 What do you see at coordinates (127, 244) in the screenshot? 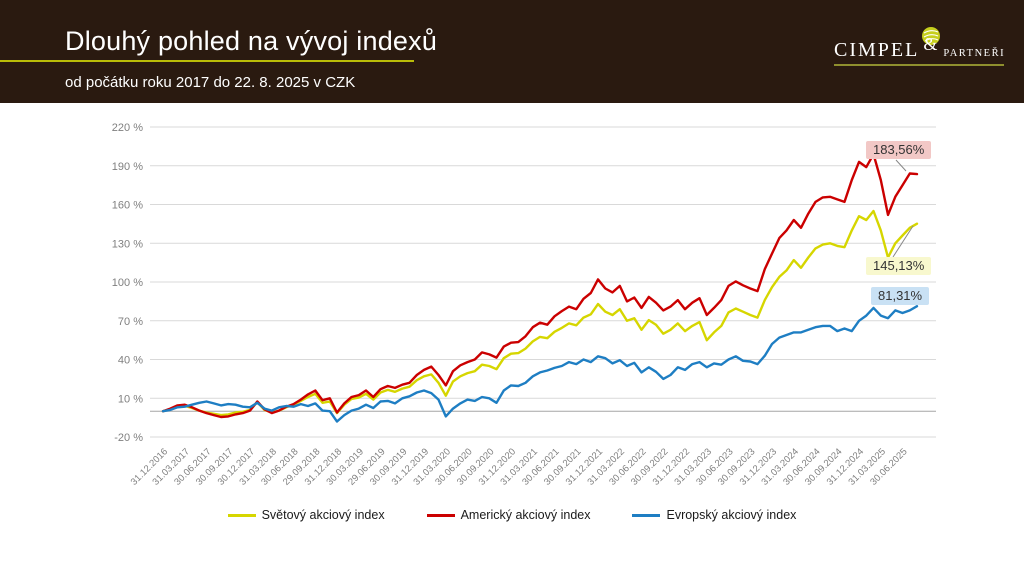
I see `y-axis-tick-label: 130 %` at bounding box center [127, 244].